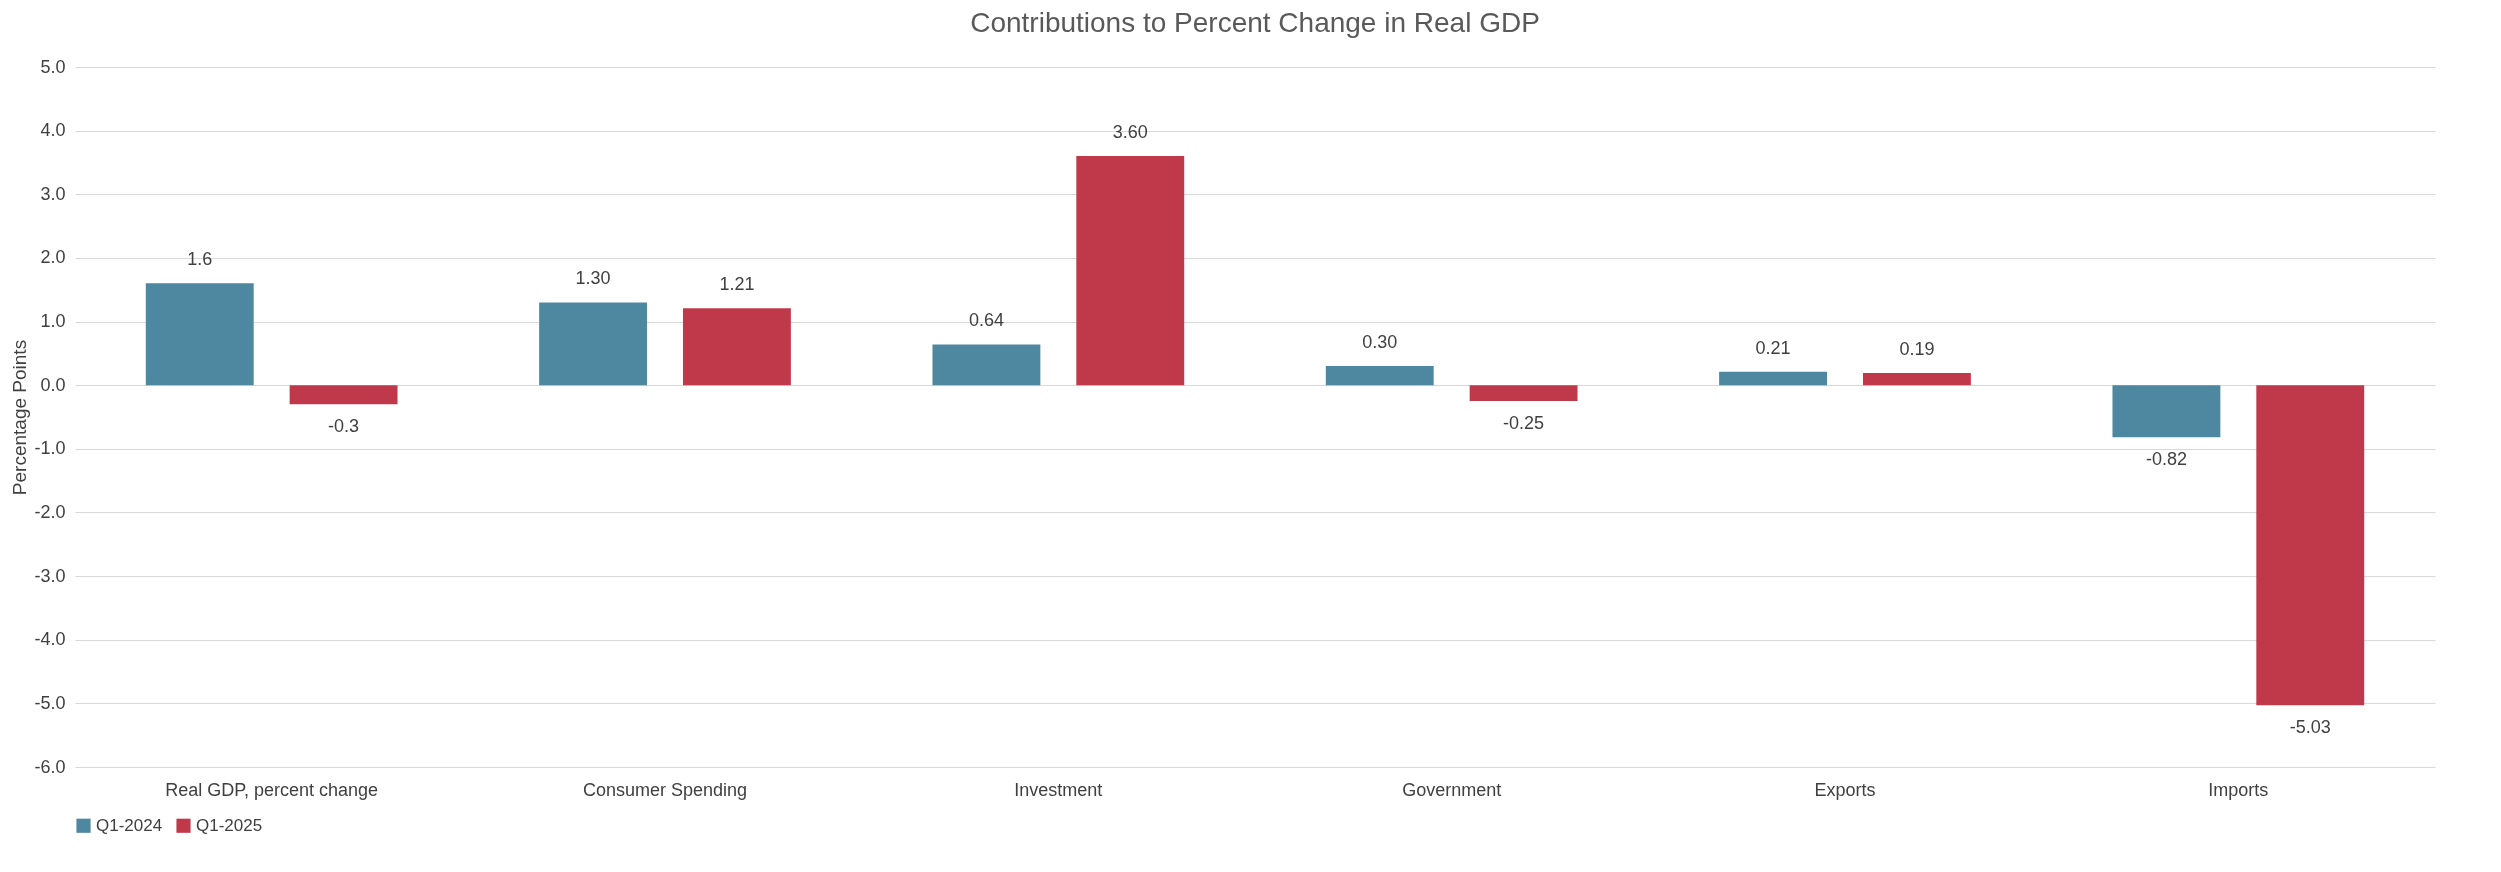 The height and width of the screenshot is (872, 2501). I want to click on x-tick-label: Consumer Spending, so click(665, 789).